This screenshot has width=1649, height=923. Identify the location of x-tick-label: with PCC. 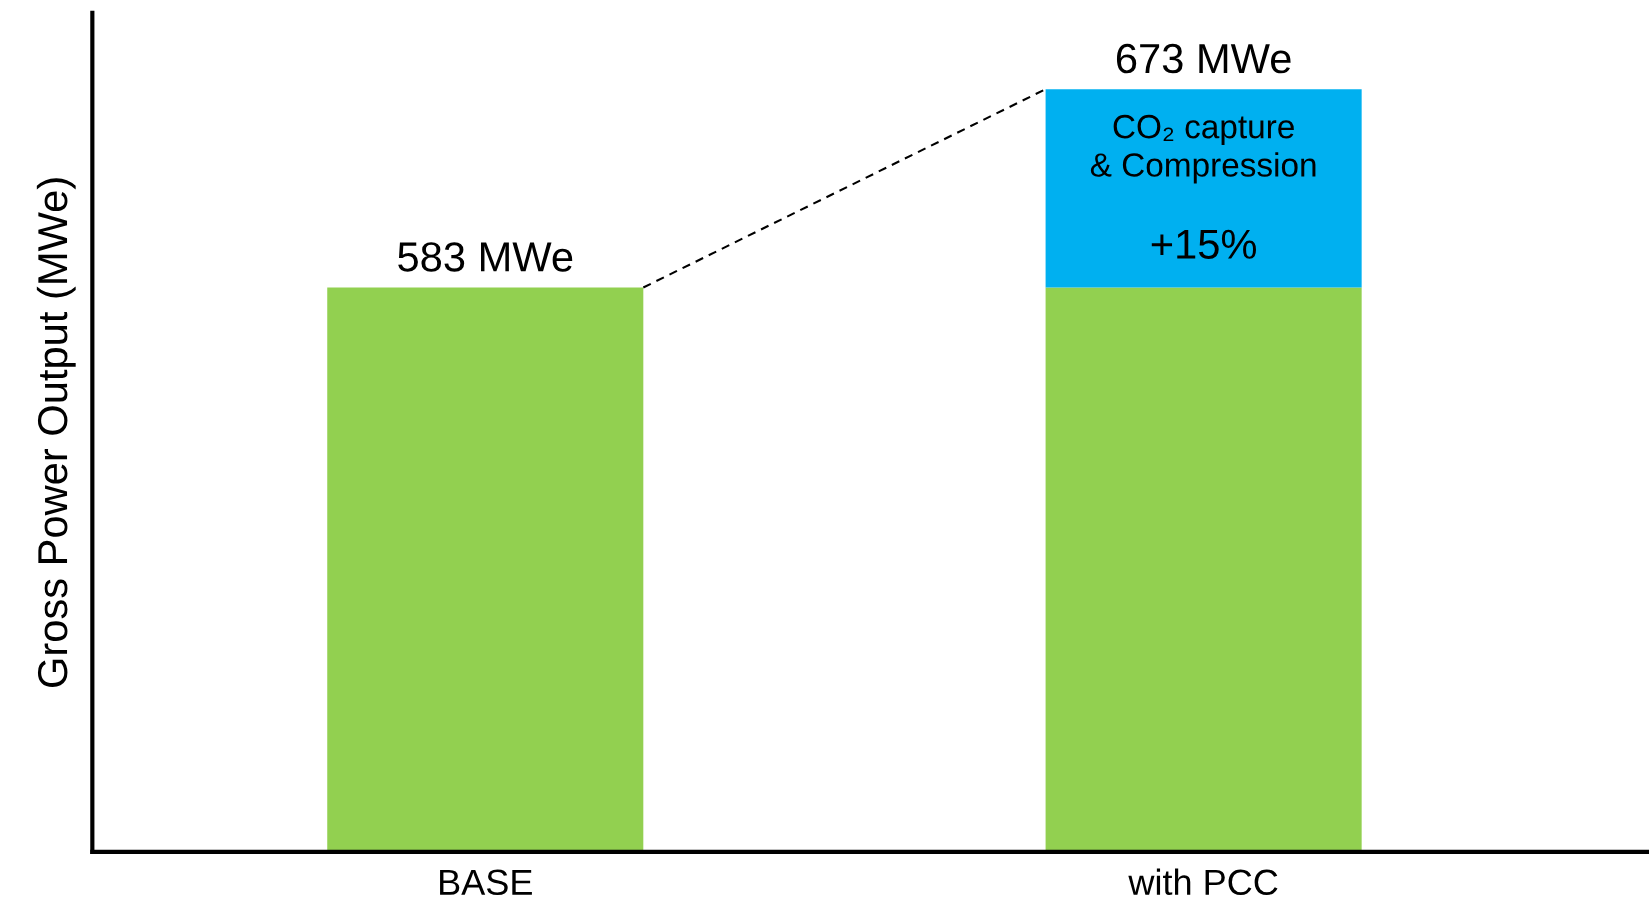
(1203, 882).